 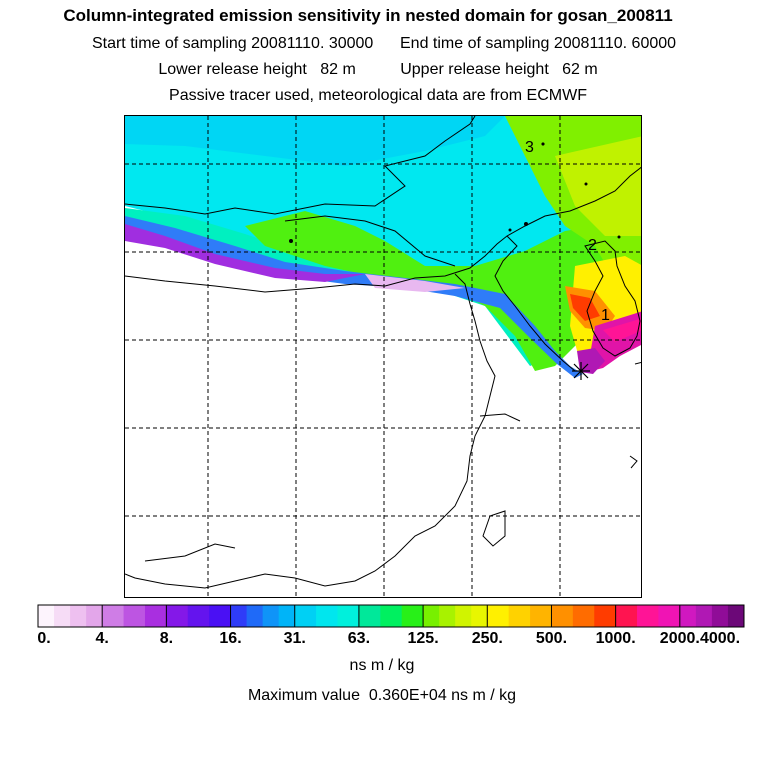 What do you see at coordinates (592, 245) in the screenshot?
I see `map-label-2: 2` at bounding box center [592, 245].